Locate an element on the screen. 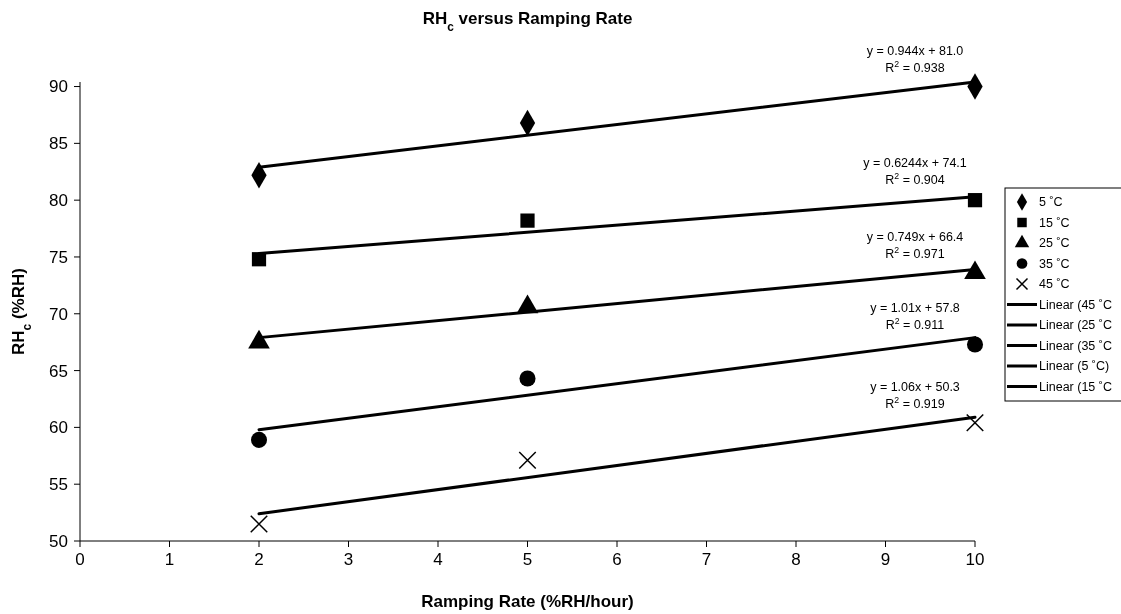  annotation: y = 0.6244x + 74.1 R$^{2}$ = 0.904 is located at coordinates (915, 171).